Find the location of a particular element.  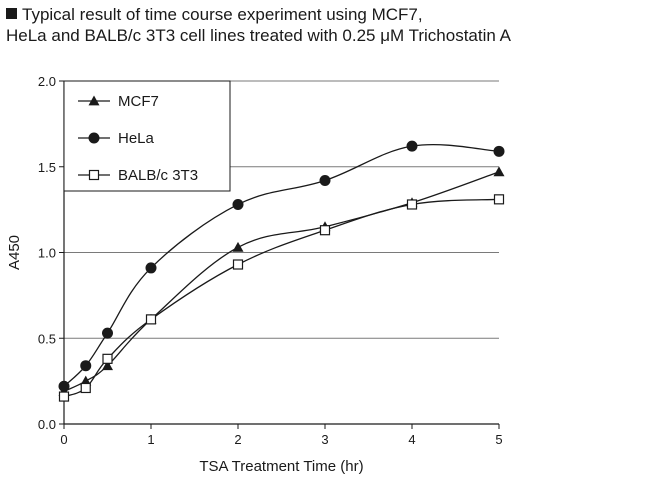

legend-marker-balb-c-3t3 is located at coordinates (94, 175).